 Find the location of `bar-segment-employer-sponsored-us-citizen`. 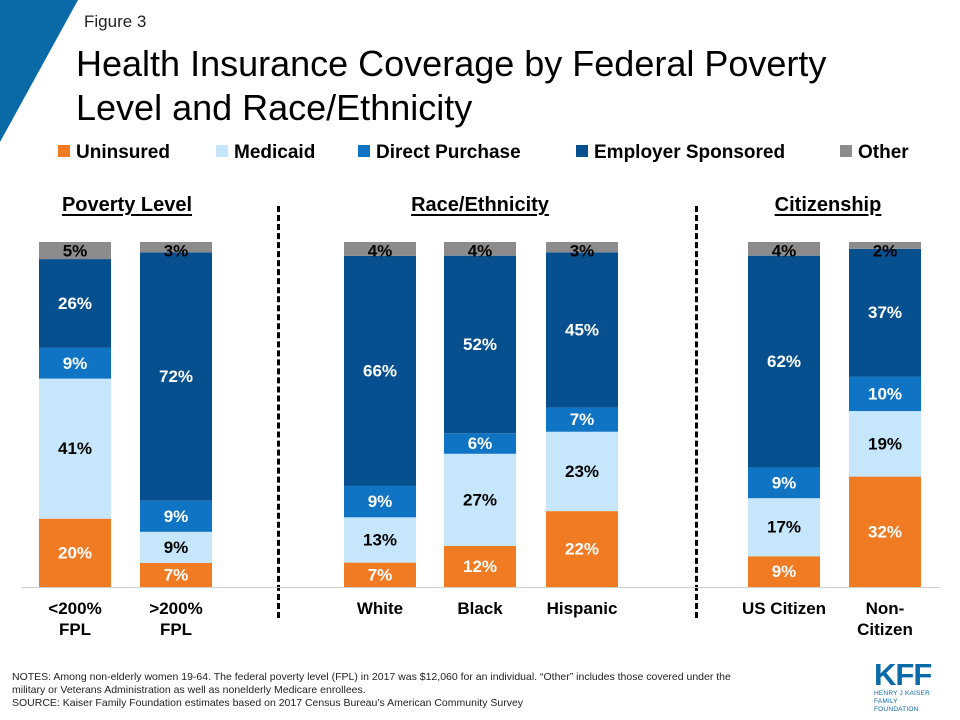

bar-segment-employer-sponsored-us-citizen is located at coordinates (784, 361).